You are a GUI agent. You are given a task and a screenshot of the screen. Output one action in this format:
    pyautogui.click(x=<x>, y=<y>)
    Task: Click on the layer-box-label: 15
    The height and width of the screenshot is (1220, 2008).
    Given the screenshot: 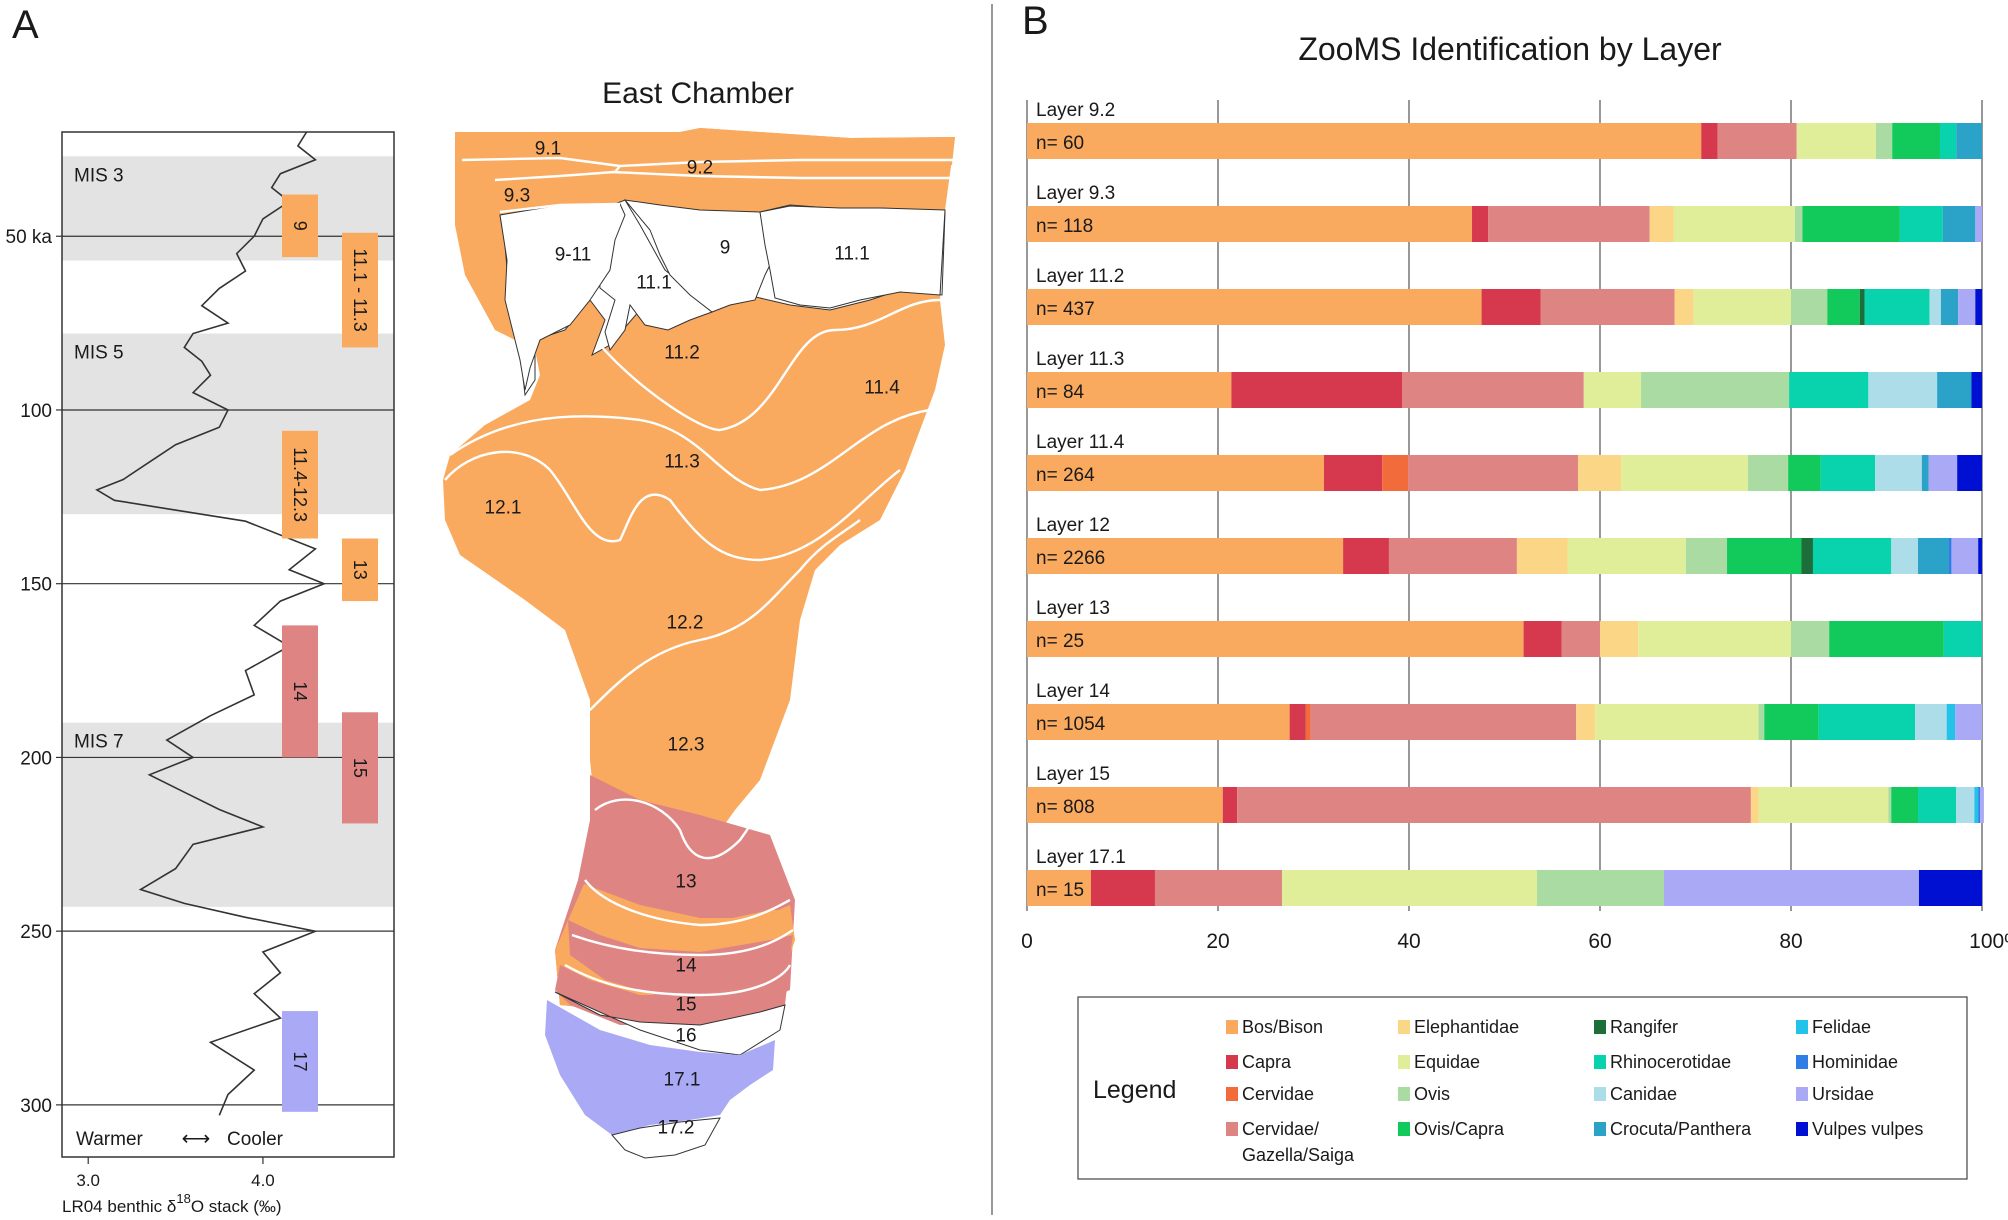 What is the action you would take?
    pyautogui.click(x=360, y=768)
    